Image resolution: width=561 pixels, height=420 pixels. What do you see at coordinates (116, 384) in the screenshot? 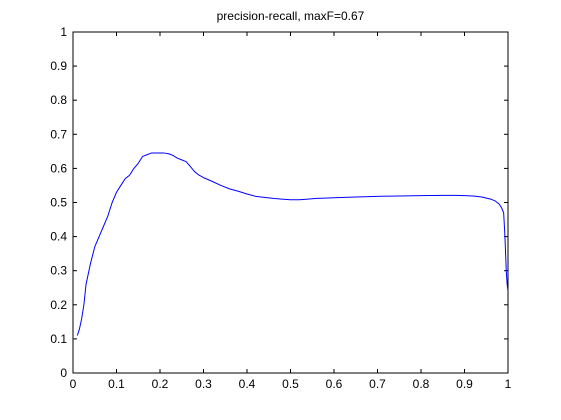
I see `x-tick-label: 0.1` at bounding box center [116, 384].